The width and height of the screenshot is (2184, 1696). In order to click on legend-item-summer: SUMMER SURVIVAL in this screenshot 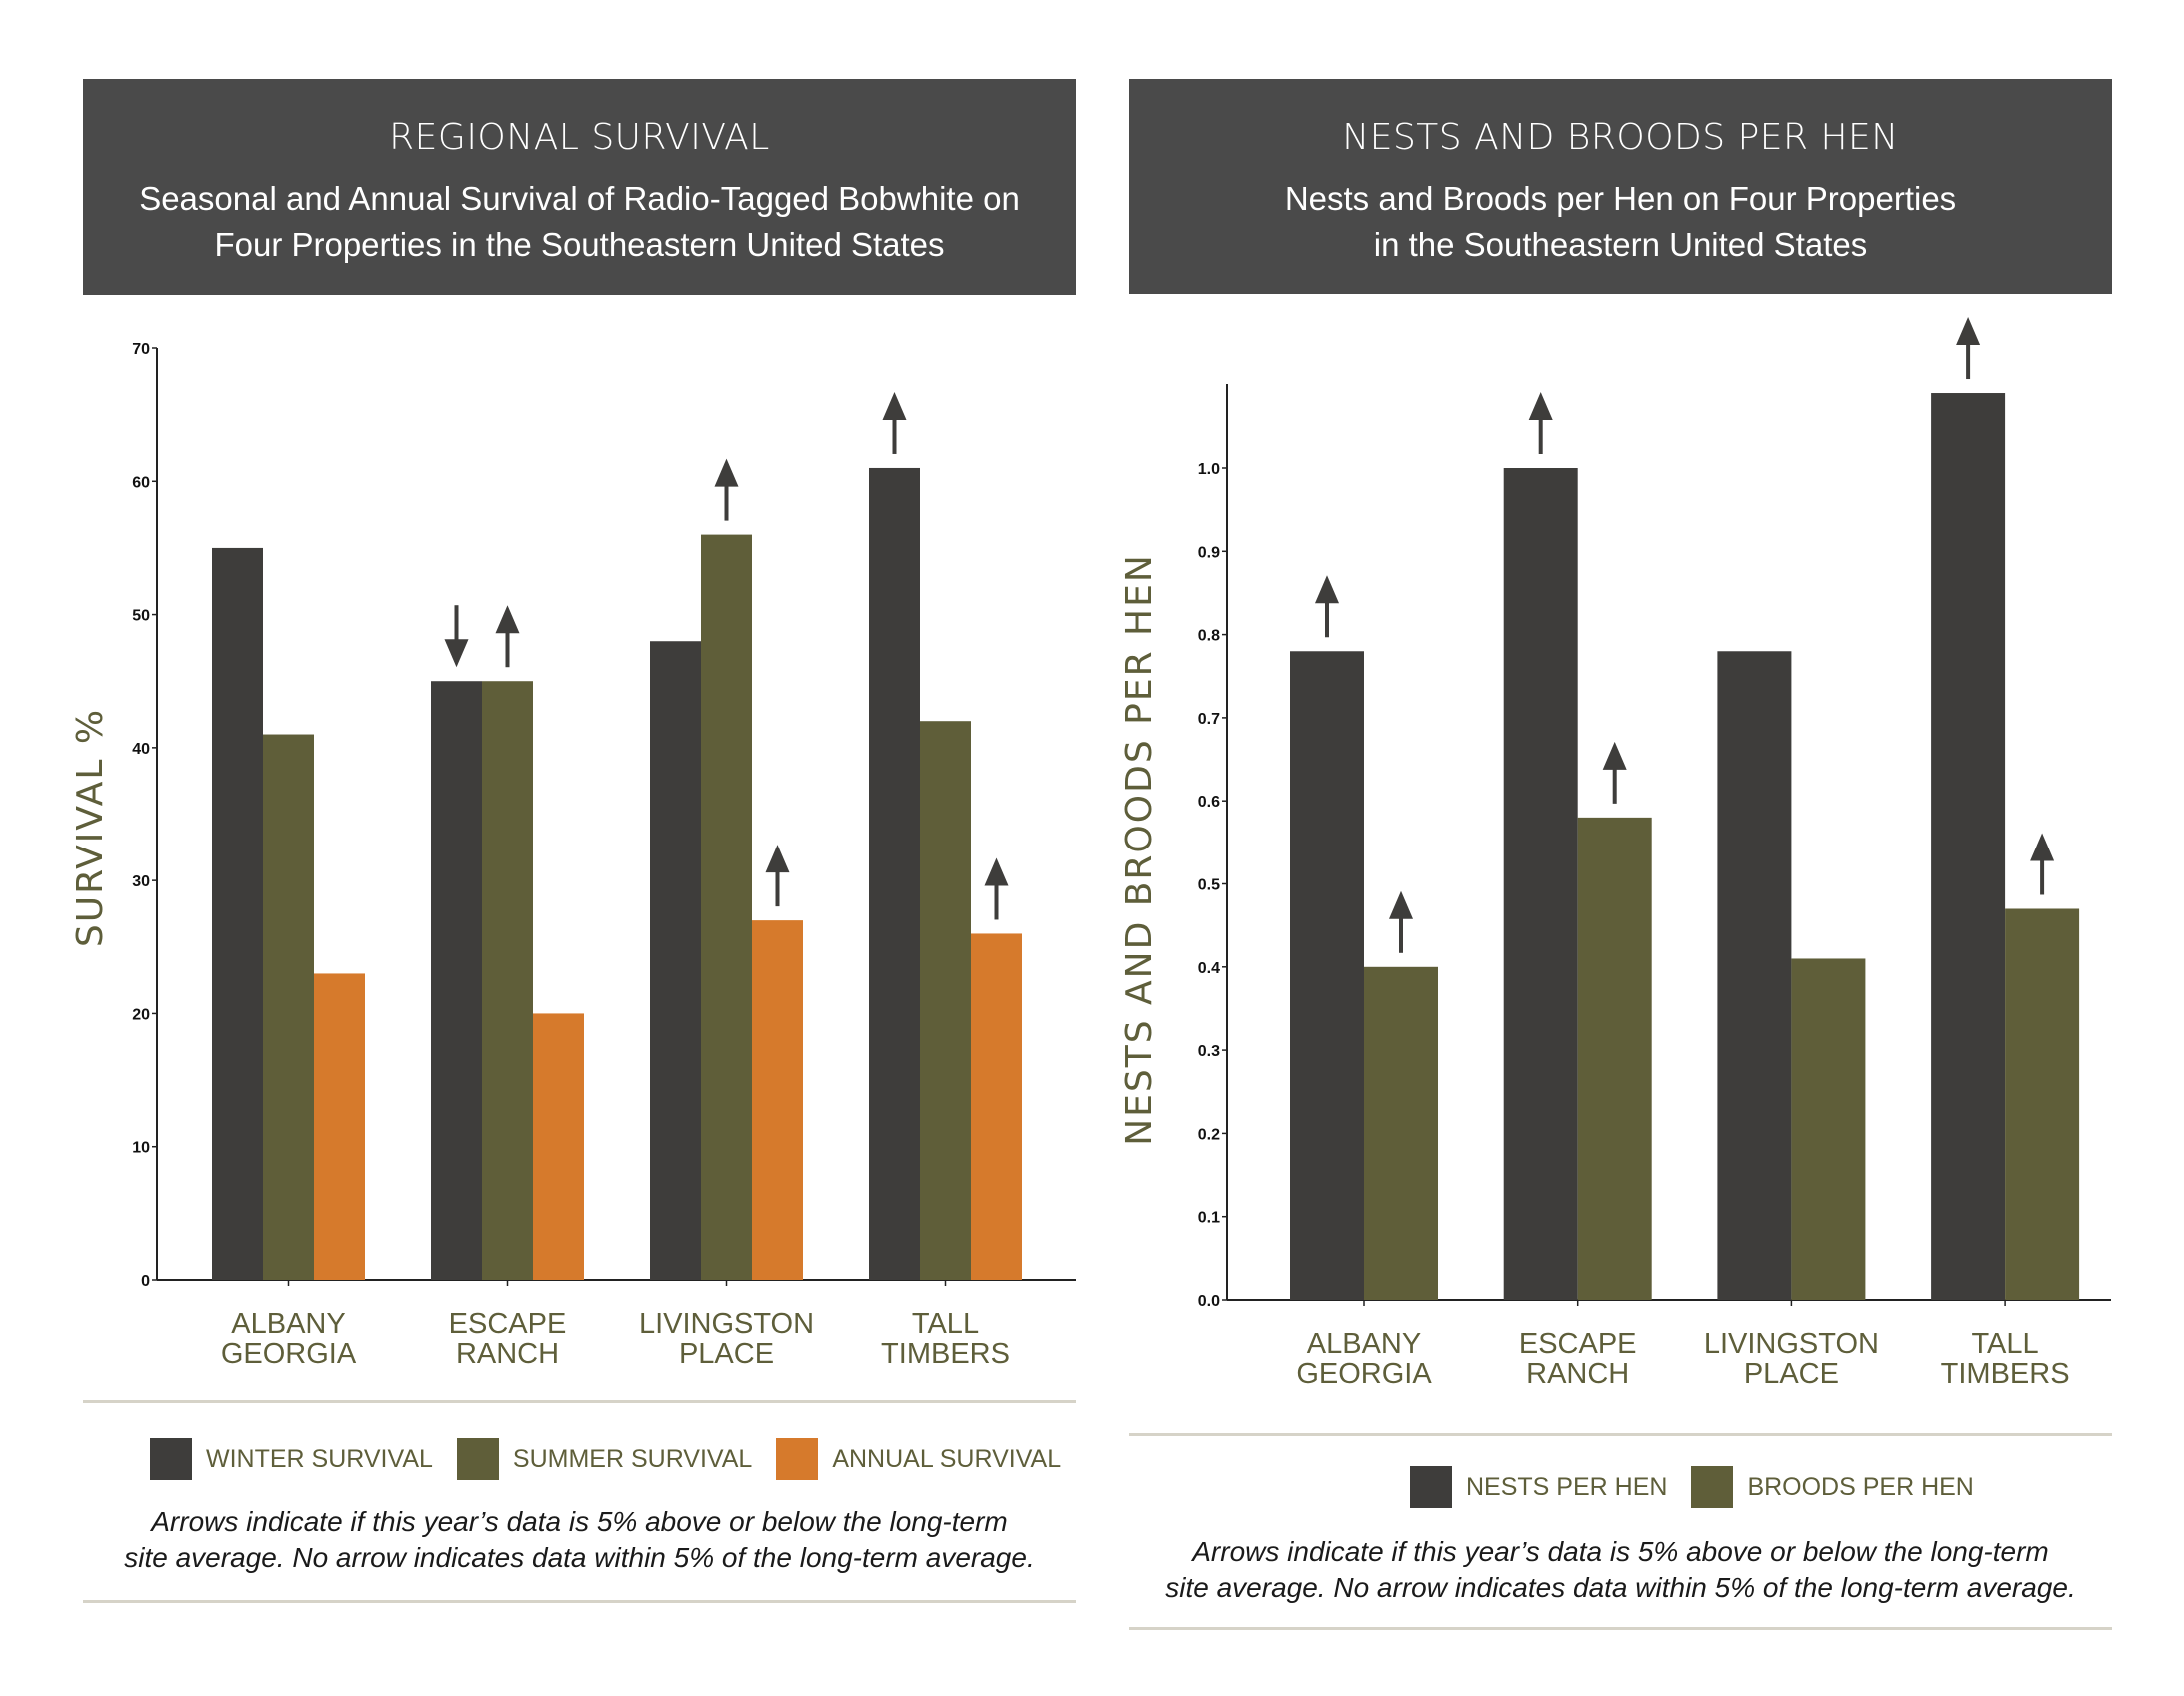, I will do `click(604, 1459)`.